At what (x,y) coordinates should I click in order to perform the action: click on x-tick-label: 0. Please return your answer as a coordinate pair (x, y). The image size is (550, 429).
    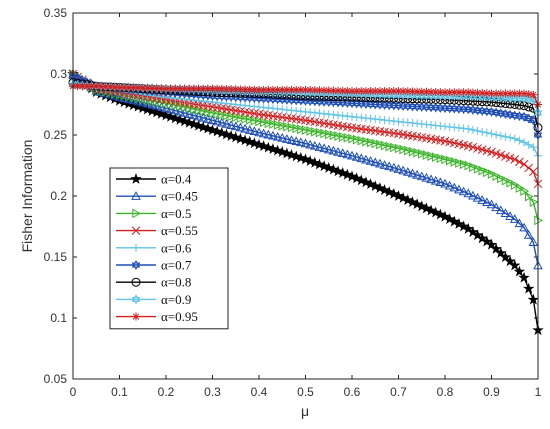
    Looking at the image, I should click on (73, 392).